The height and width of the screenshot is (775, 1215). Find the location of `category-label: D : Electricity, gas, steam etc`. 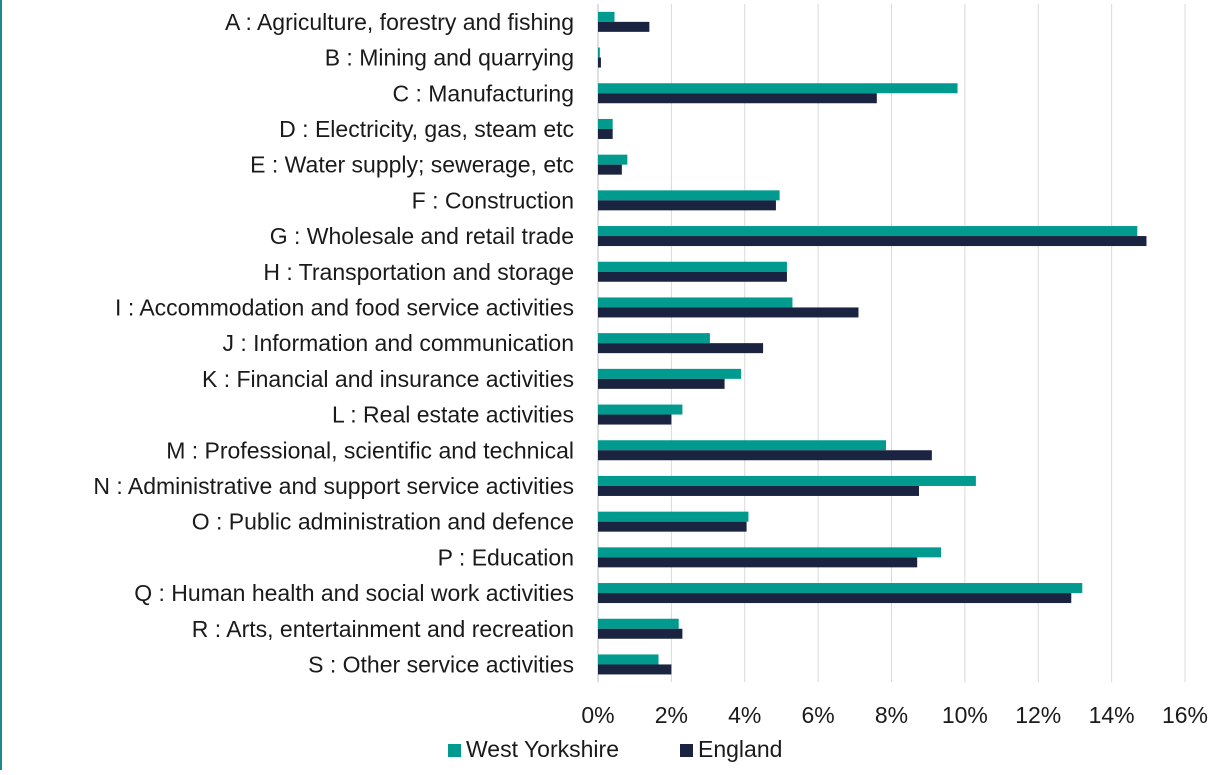

category-label: D : Electricity, gas, steam etc is located at coordinates (426, 129).